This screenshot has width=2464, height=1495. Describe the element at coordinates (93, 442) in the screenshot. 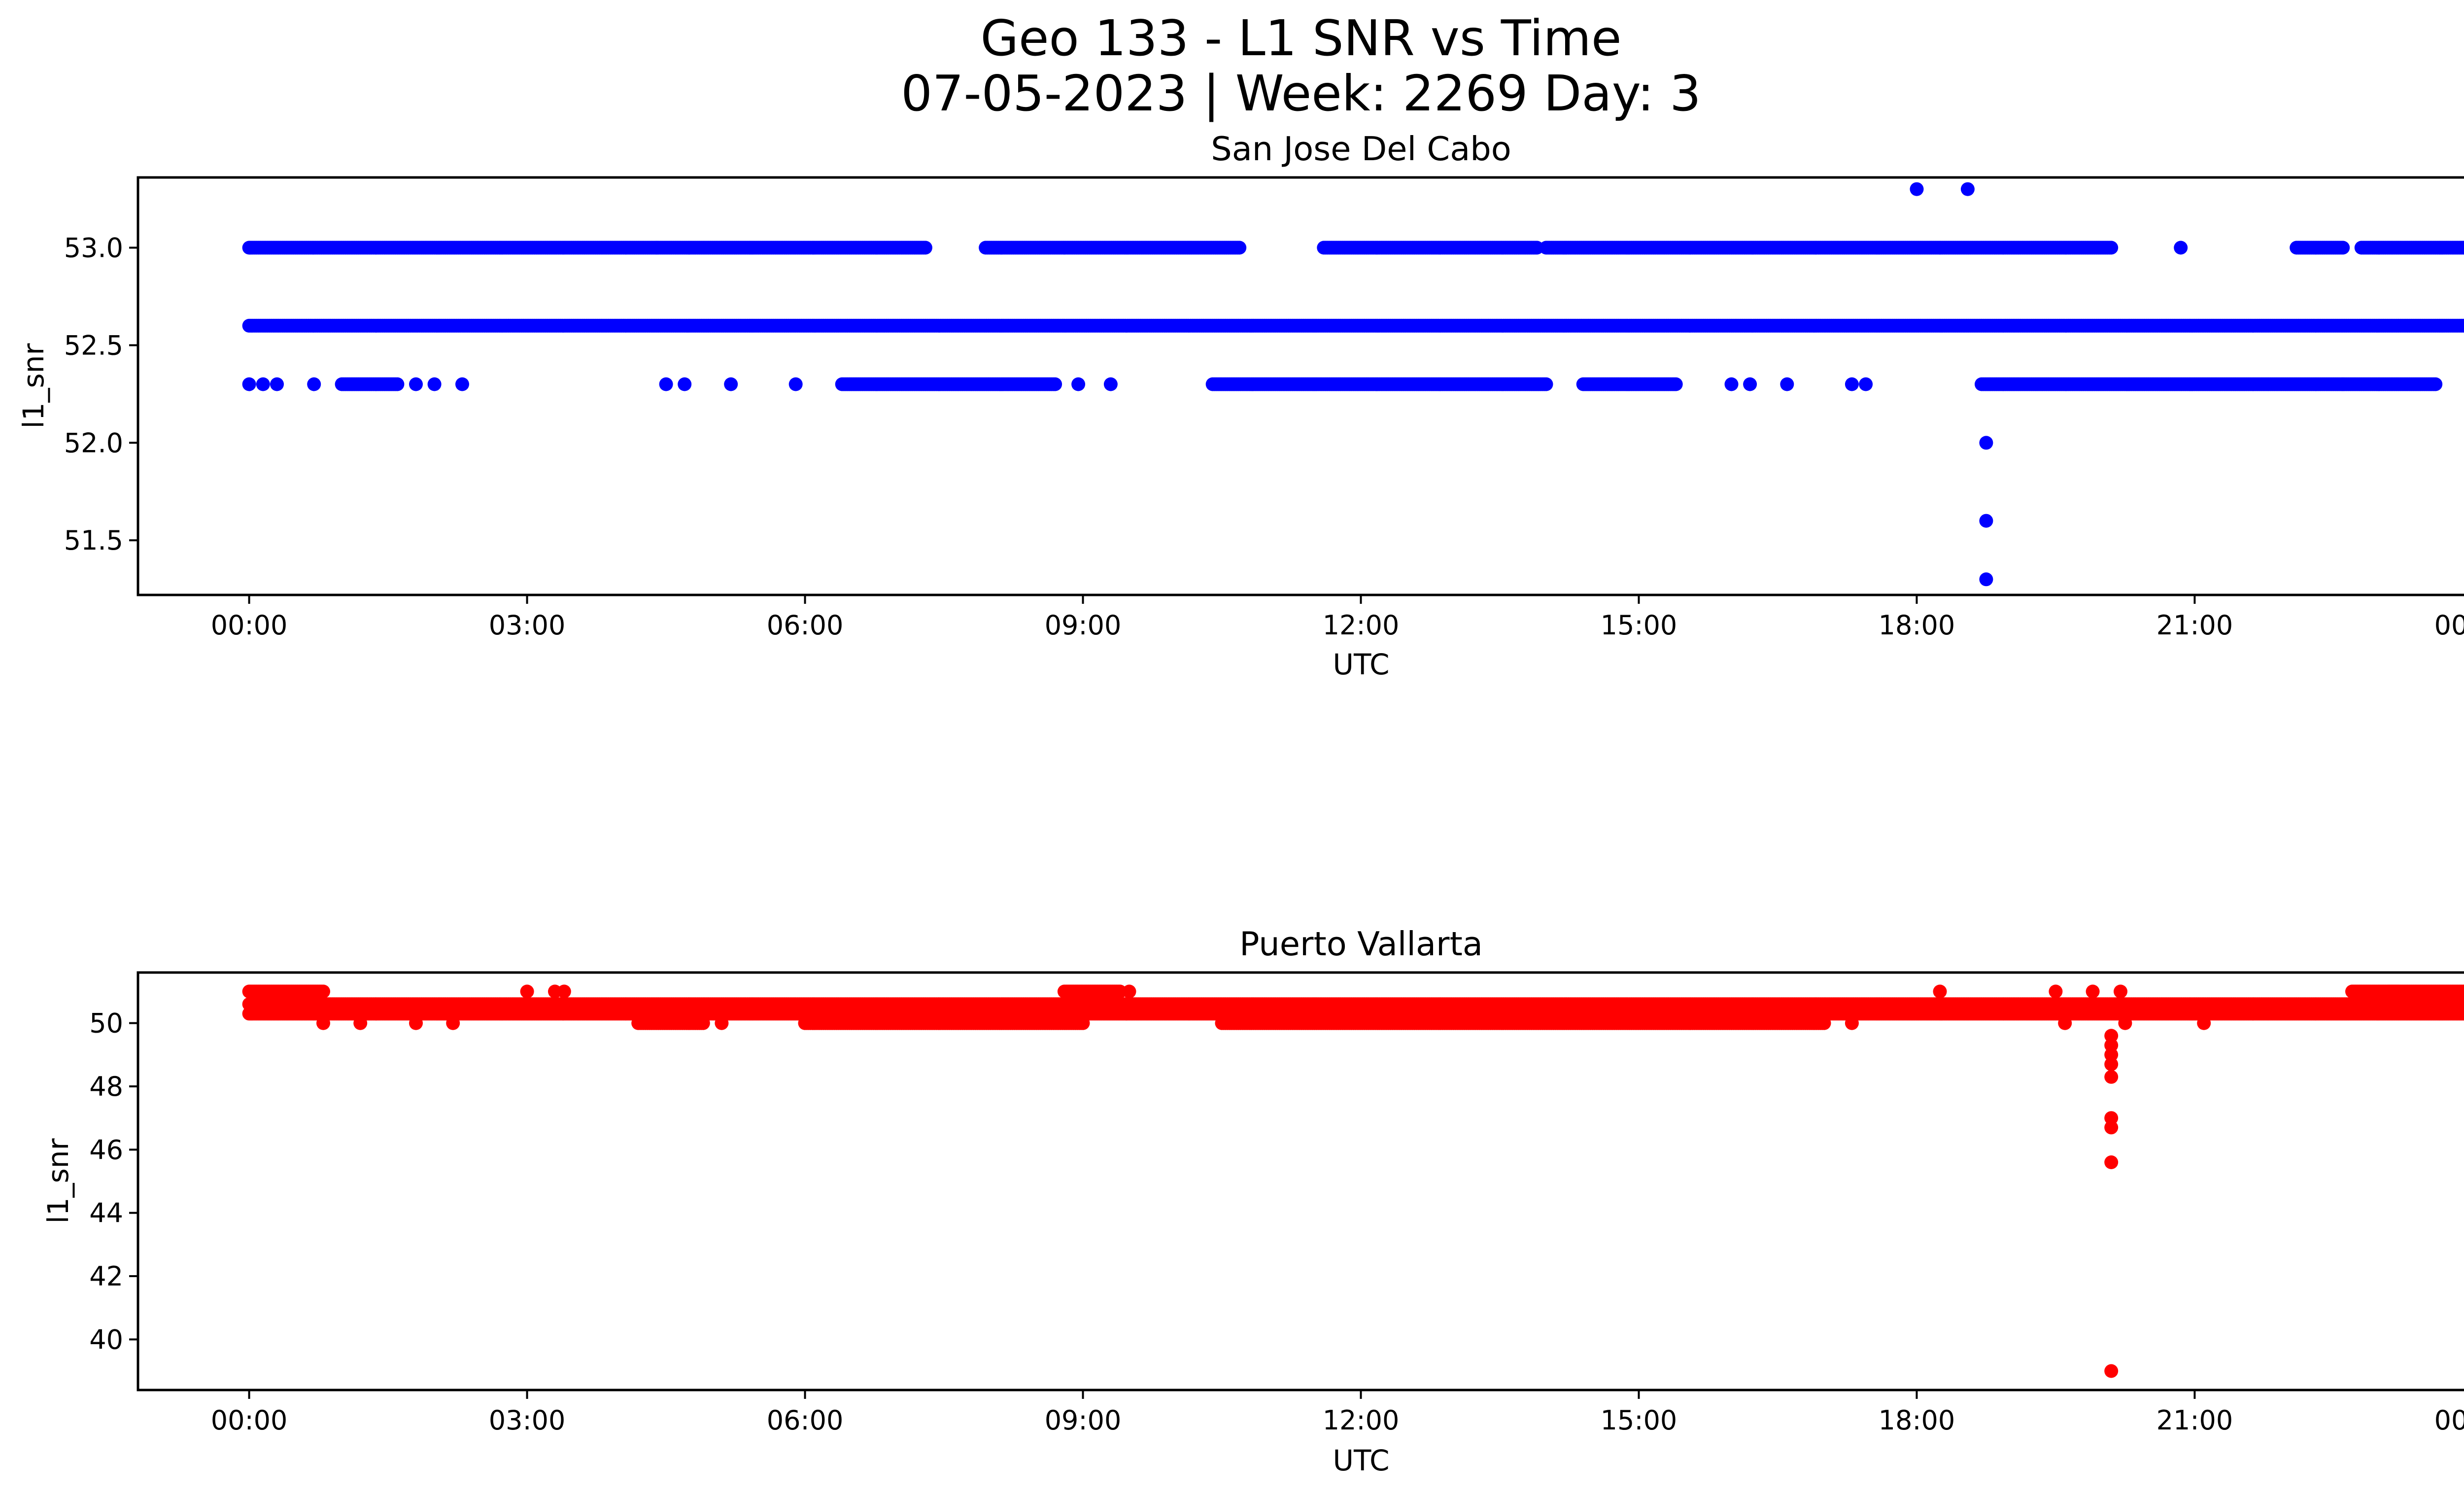

I see `y-tick-label: 52.0` at that location.